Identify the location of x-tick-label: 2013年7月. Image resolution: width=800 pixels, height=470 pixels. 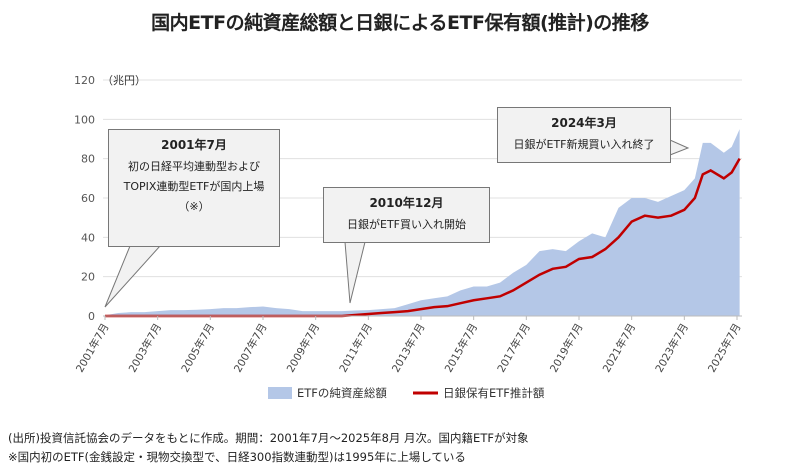
(408, 348).